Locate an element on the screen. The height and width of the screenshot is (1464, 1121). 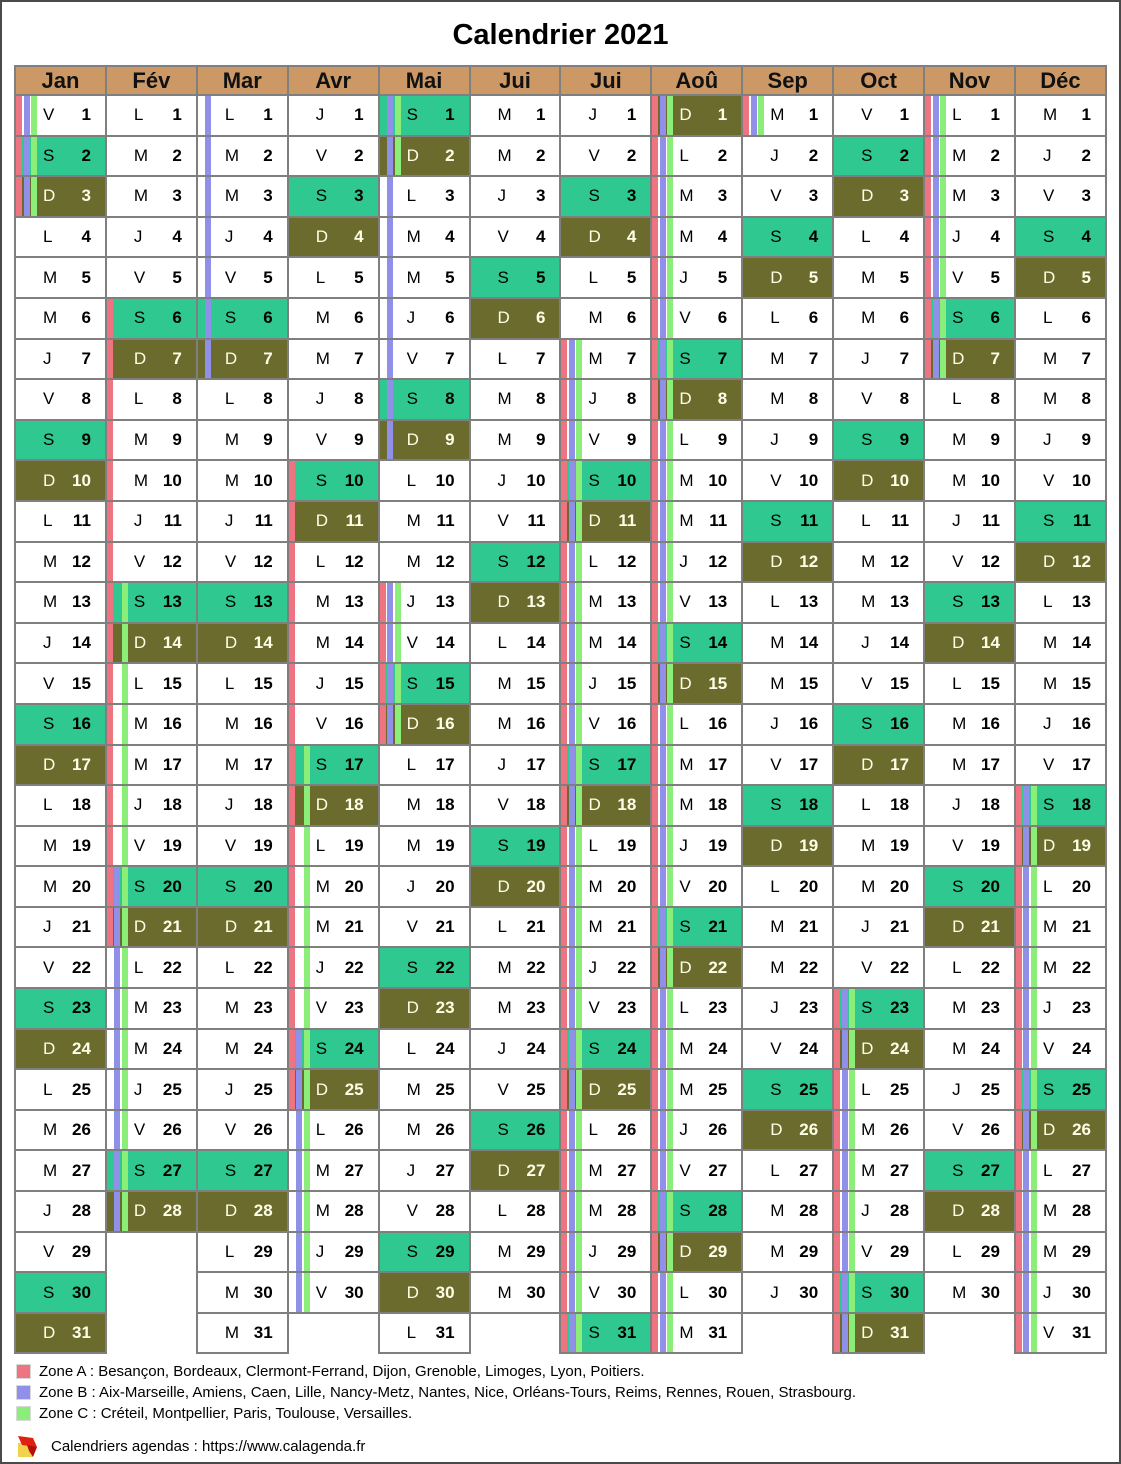
day-cell: S 20 is located at coordinates (242, 886).